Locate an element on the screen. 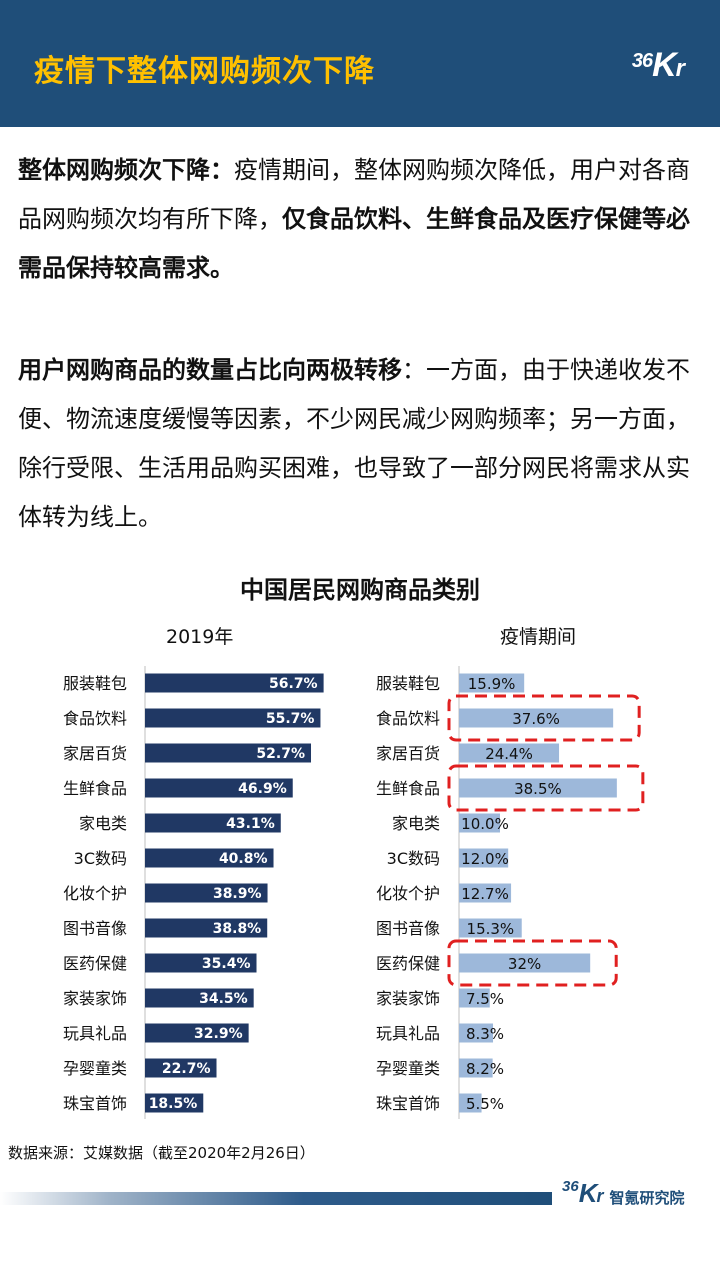 Image resolution: width=720 pixels, height=1280 pixels. y2019-category-label: 珠宝首饰 is located at coordinates (95, 1103).